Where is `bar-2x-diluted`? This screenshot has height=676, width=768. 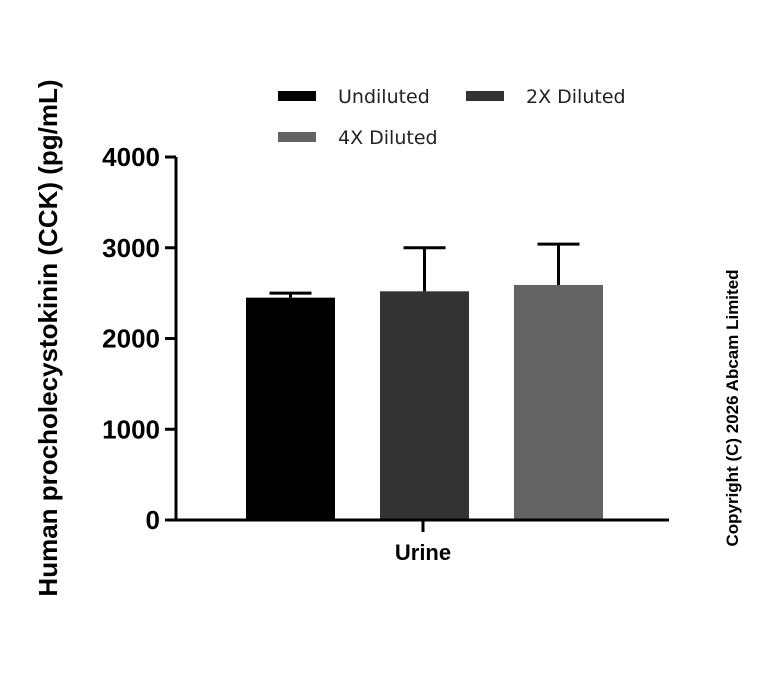 bar-2x-diluted is located at coordinates (424, 405).